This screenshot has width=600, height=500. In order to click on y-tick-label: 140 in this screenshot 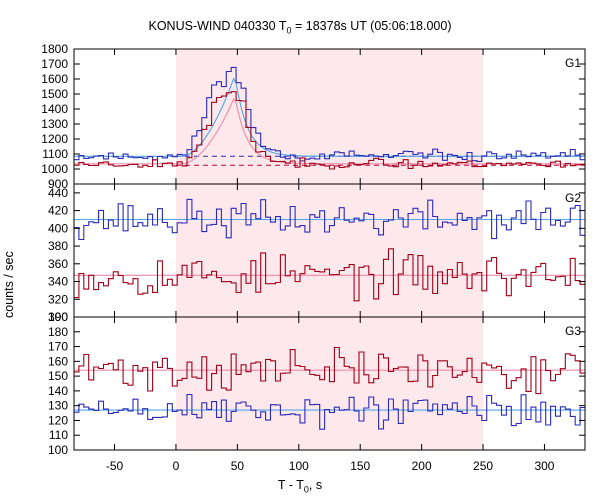, I will do `click(58, 391)`.